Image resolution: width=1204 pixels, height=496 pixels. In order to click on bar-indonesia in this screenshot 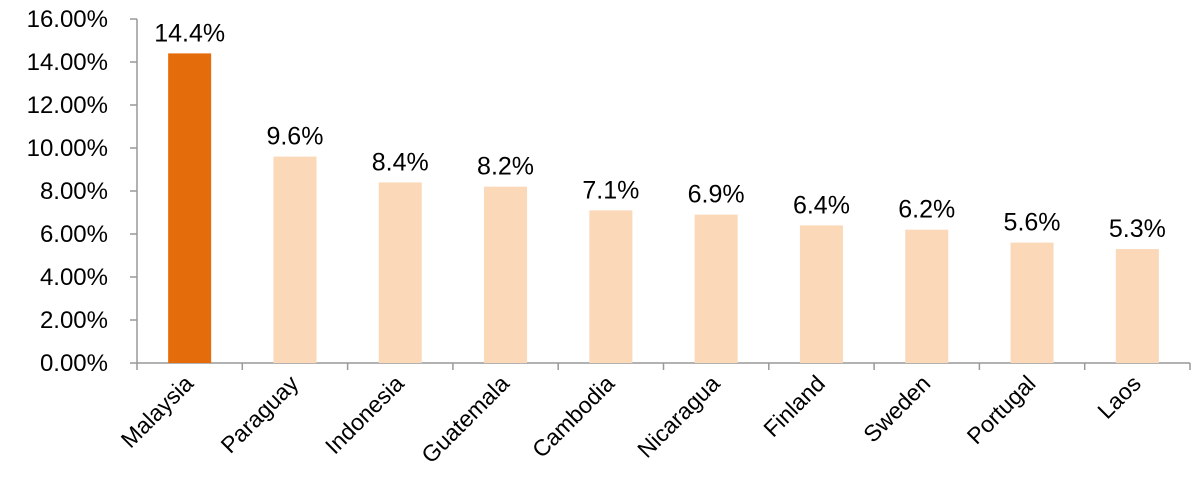, I will do `click(400, 272)`.